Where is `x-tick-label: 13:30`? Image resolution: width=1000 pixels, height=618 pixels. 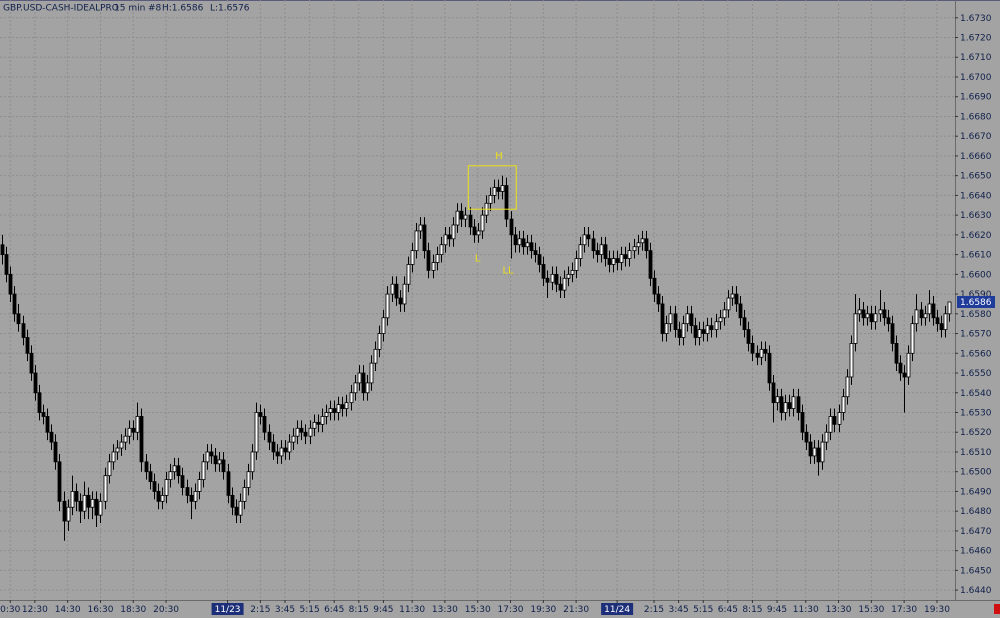
x-tick-label: 13:30 is located at coordinates (839, 610).